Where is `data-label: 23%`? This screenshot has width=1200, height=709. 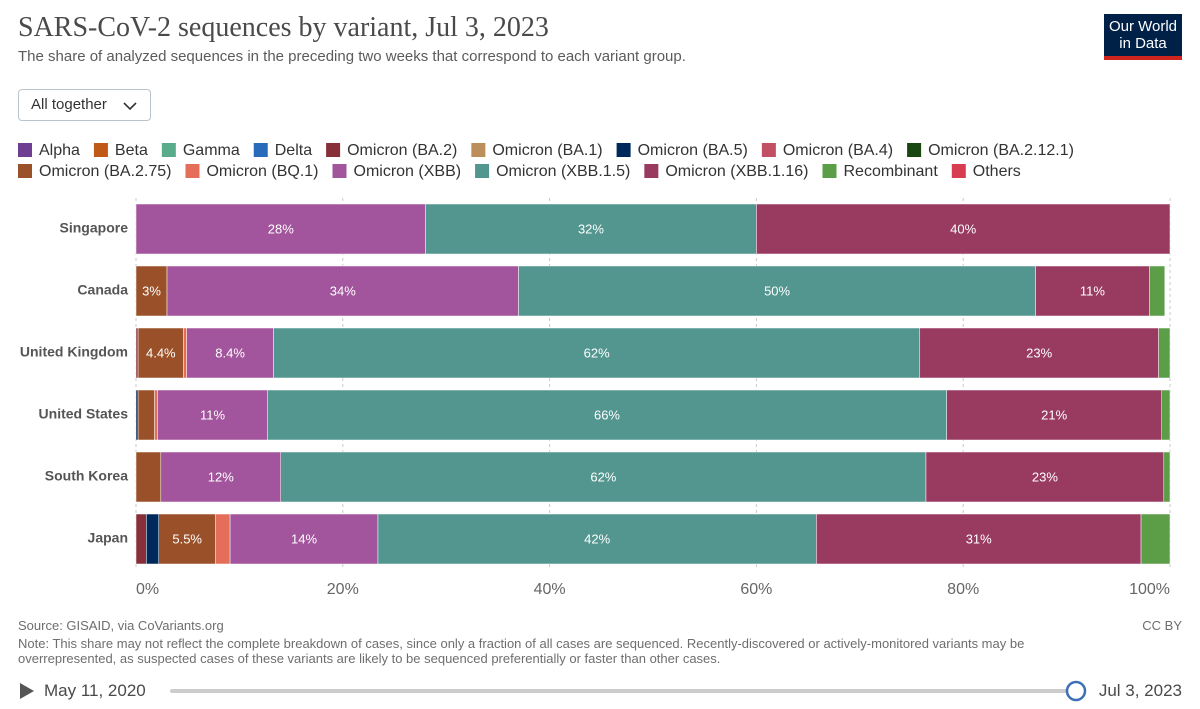
data-label: 23% is located at coordinates (1045, 476).